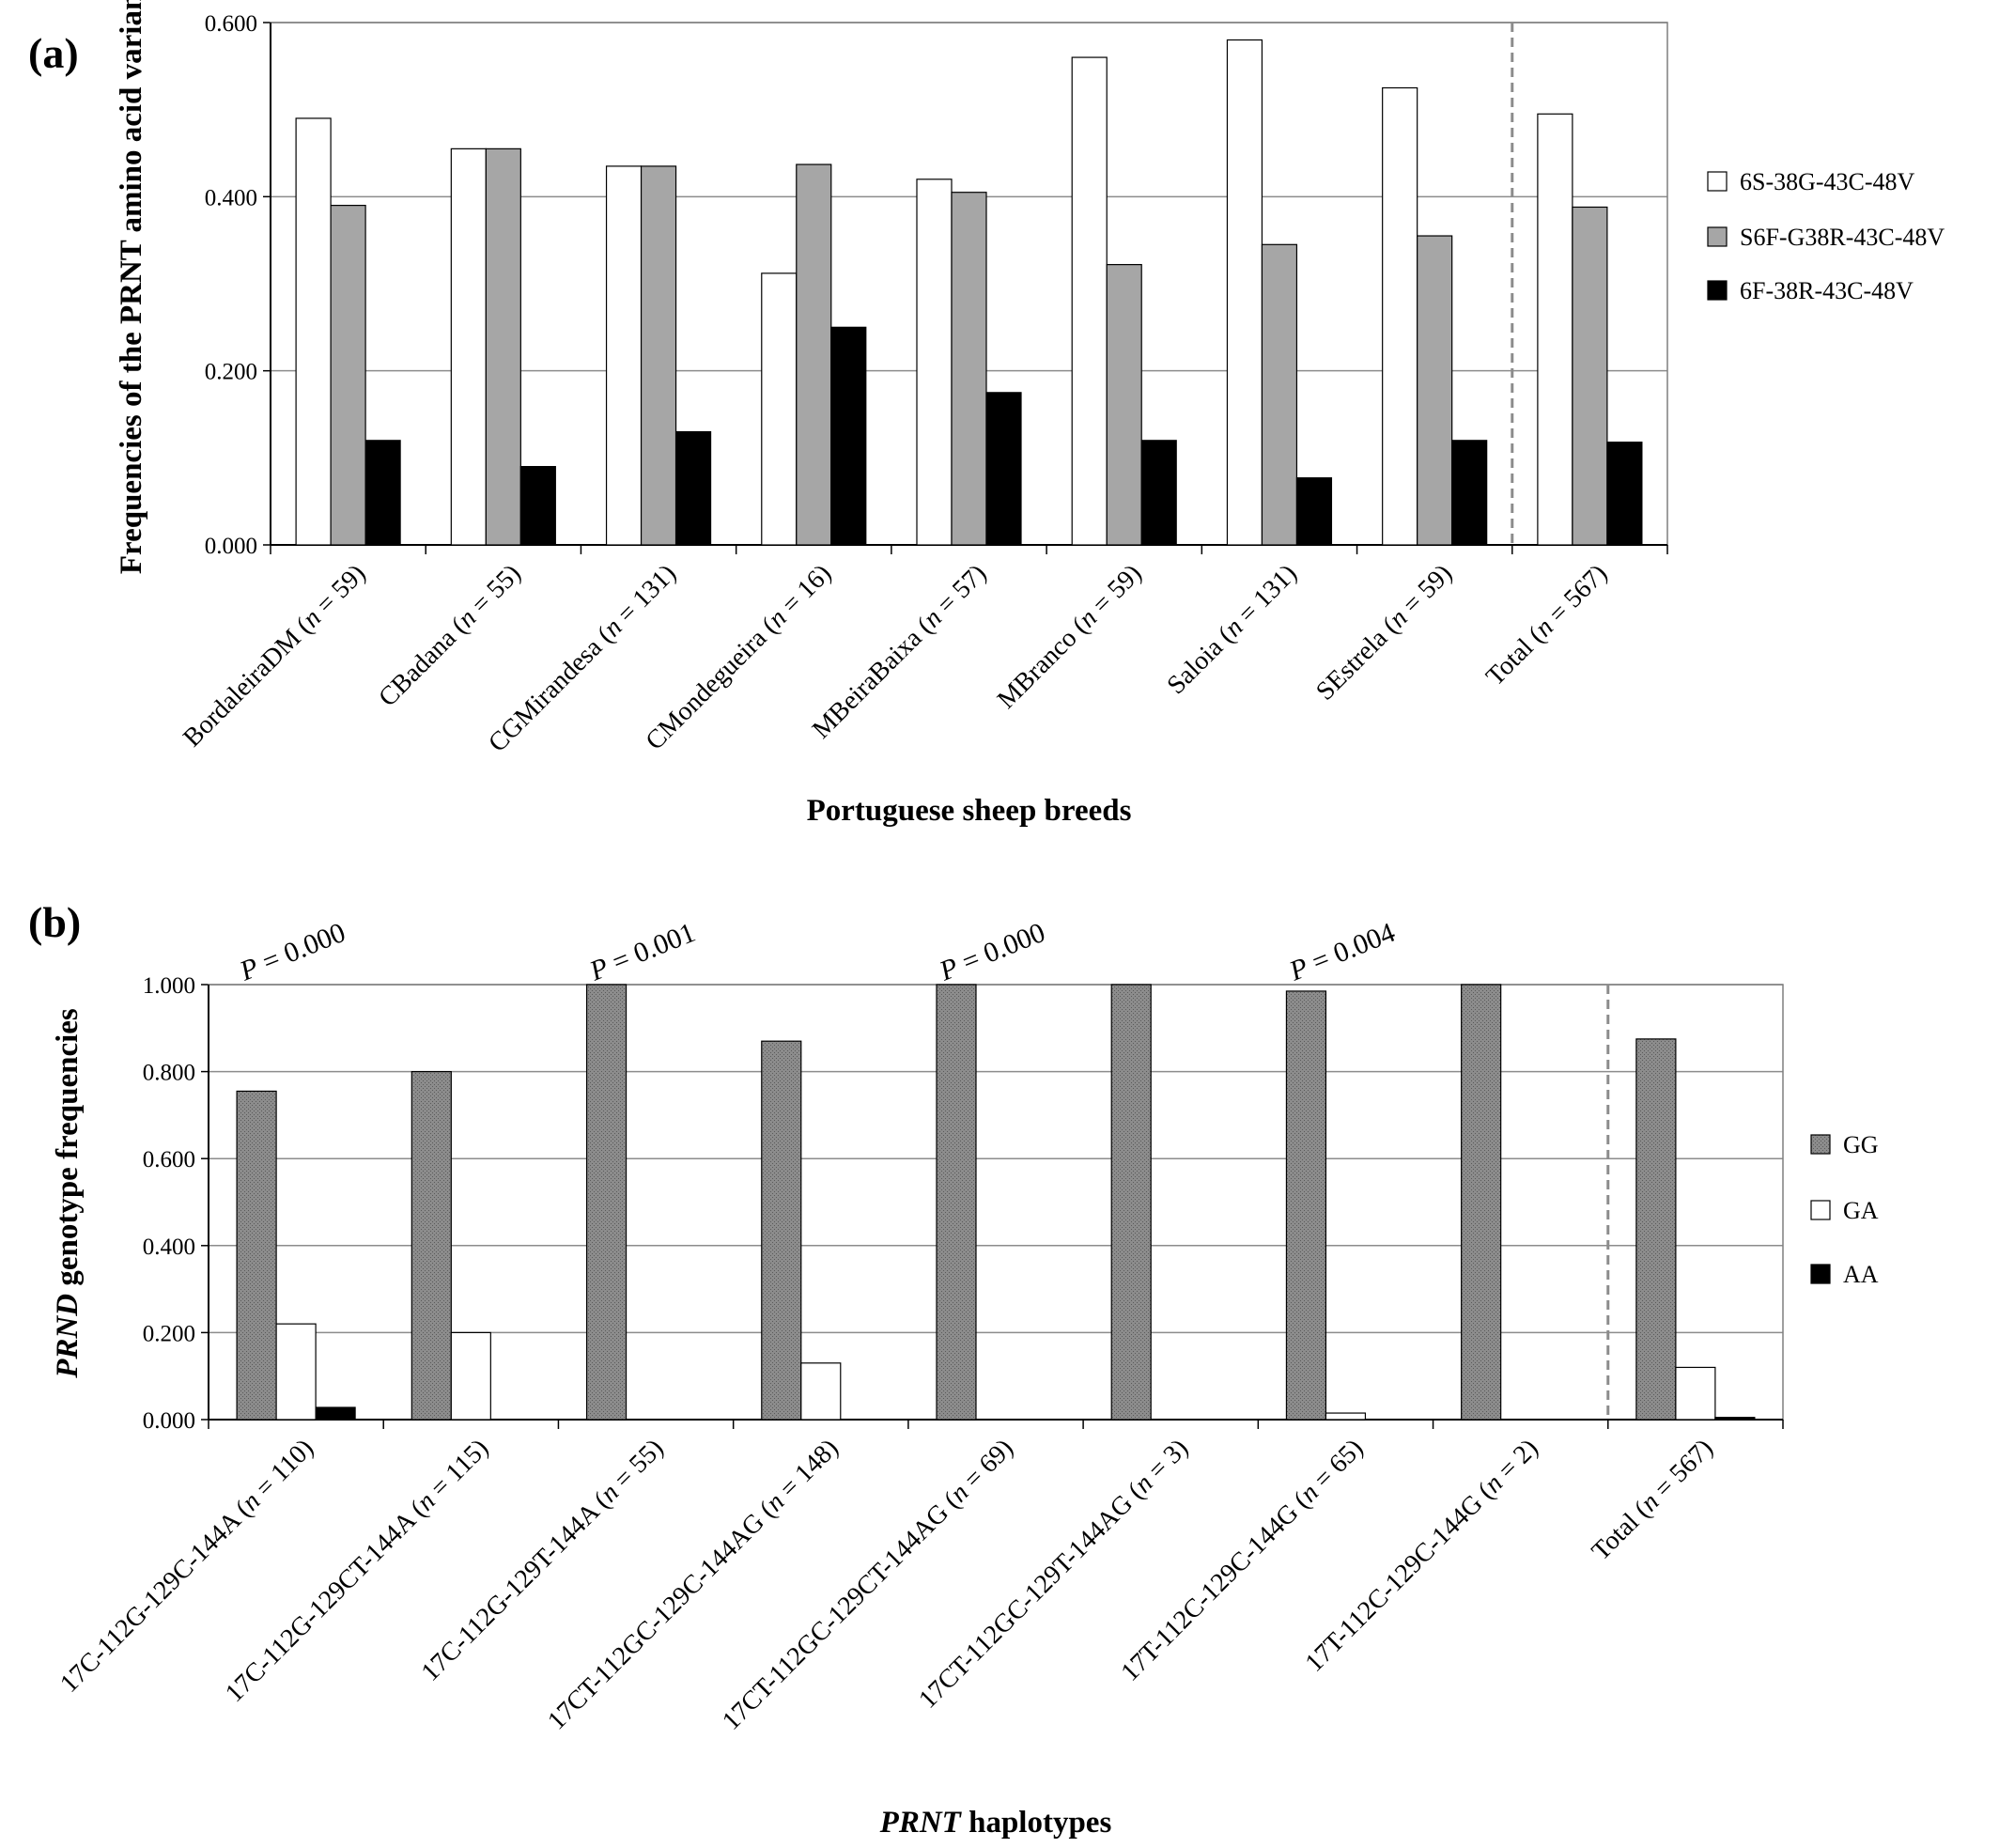 The width and height of the screenshot is (1999, 1848). I want to click on y-tick-label: 1.000, so click(169, 986).